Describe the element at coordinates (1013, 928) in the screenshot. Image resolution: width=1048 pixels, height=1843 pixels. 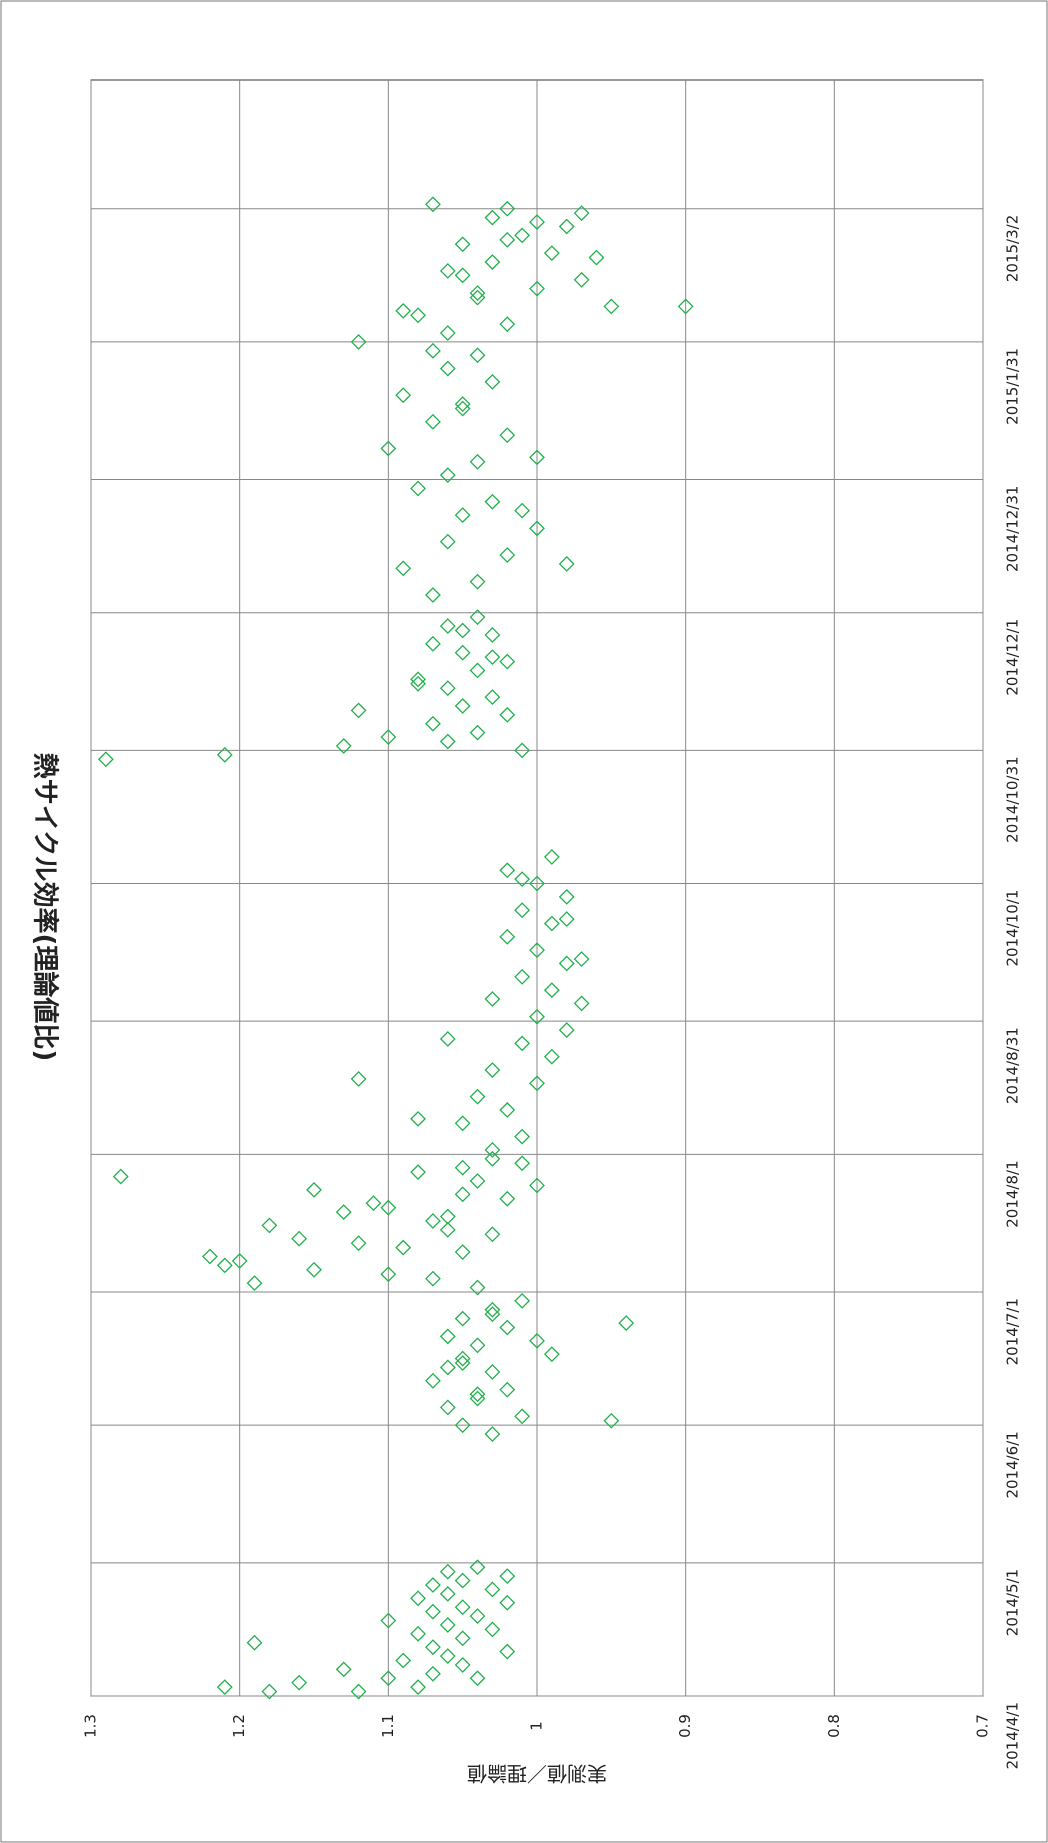
I see `x-tick-label: 2014/10/1` at that location.